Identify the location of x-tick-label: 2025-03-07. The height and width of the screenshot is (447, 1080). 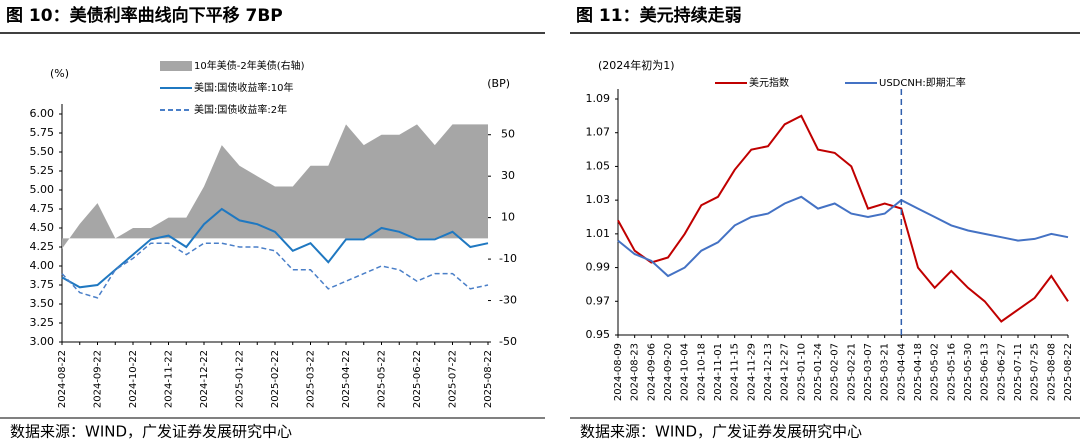
(868, 372).